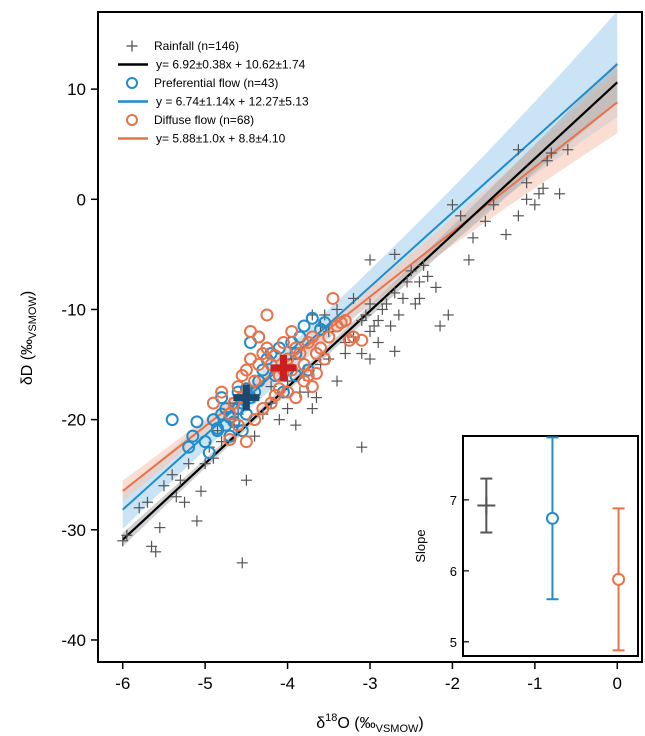 The height and width of the screenshot is (736, 645). I want to click on x-tick-label: -4, so click(287, 683).